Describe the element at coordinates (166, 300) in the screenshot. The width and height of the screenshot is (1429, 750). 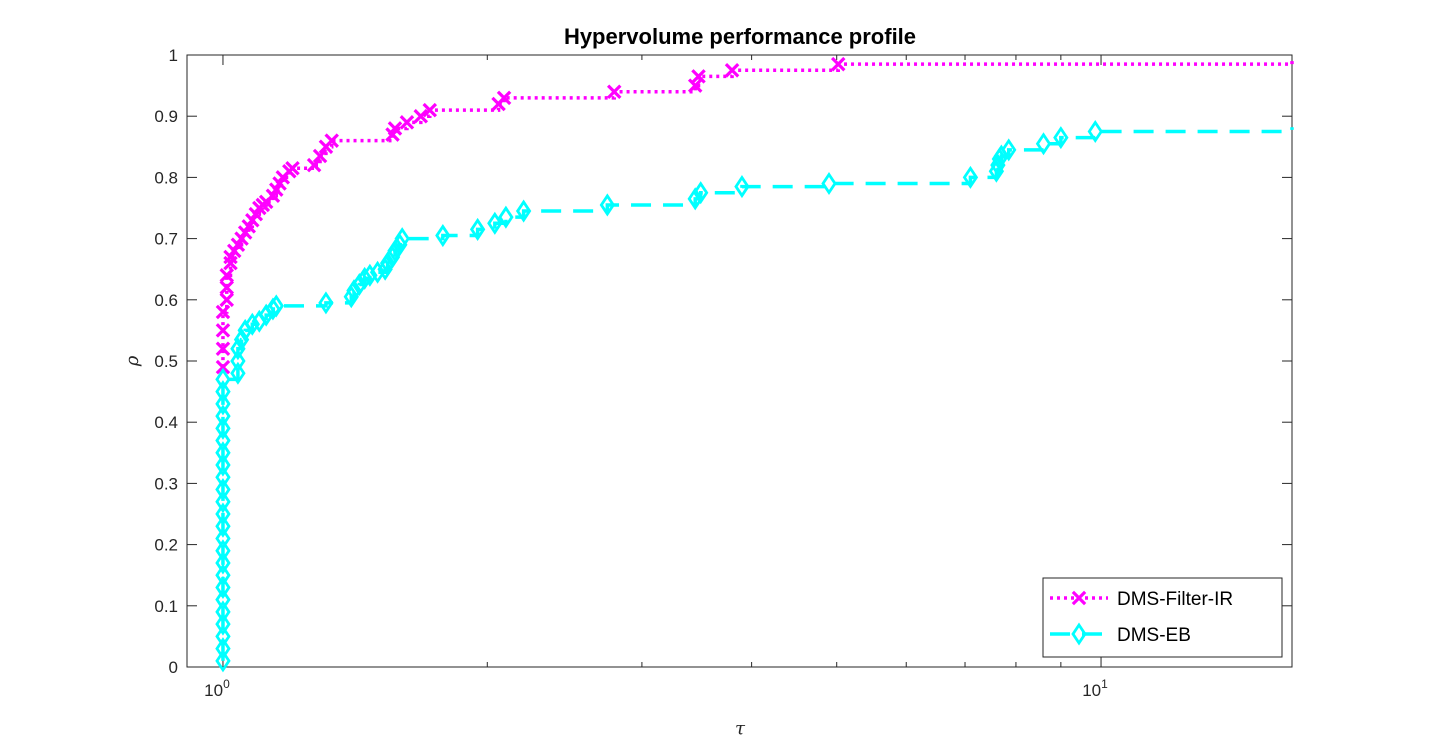
I see `y-tick-label: 0.6` at that location.